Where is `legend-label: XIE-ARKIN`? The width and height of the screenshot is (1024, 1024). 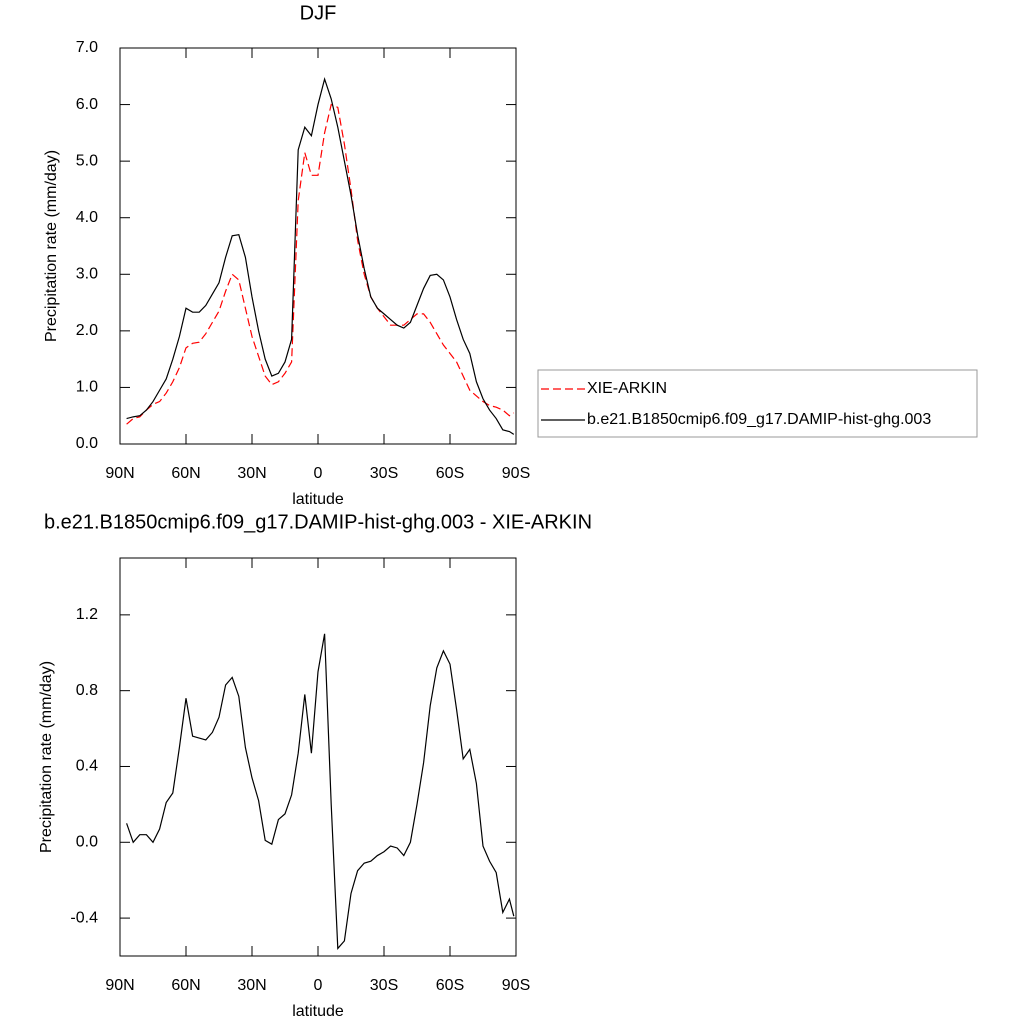
legend-label: XIE-ARKIN is located at coordinates (627, 388).